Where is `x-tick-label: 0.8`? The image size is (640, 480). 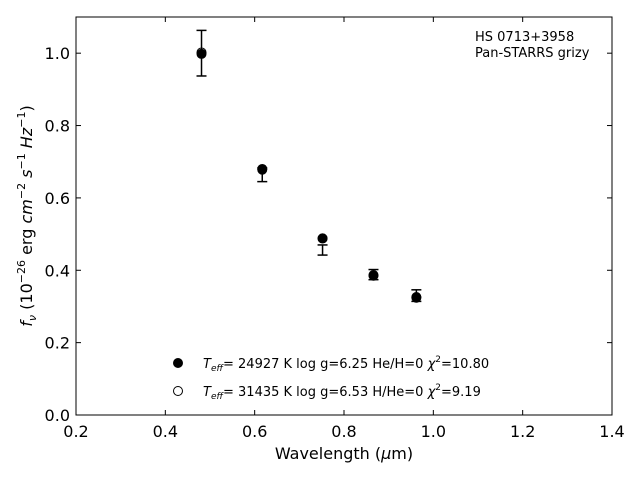 x-tick-label: 0.8 is located at coordinates (343, 431).